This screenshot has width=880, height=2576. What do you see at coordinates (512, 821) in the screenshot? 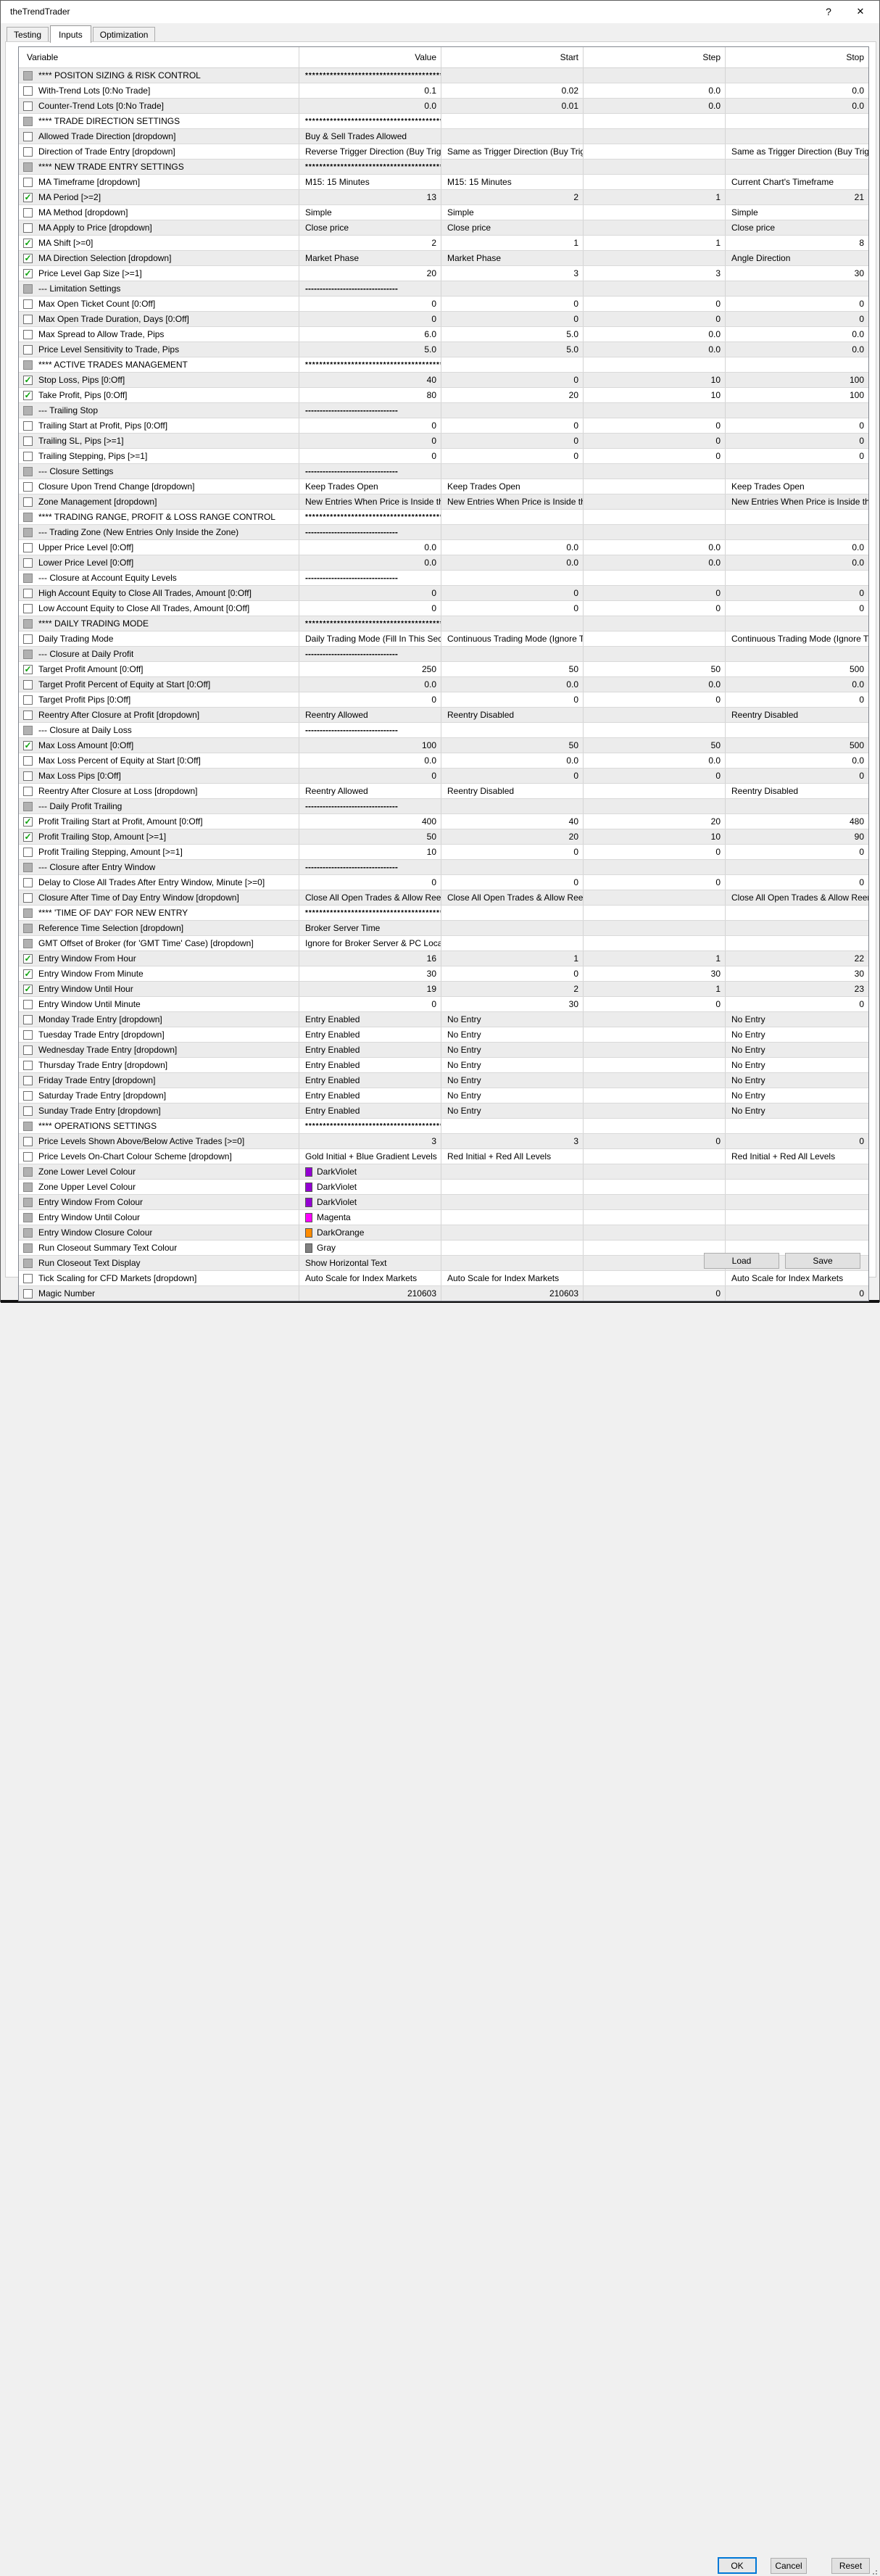
I see `start-cell: 40` at bounding box center [512, 821].